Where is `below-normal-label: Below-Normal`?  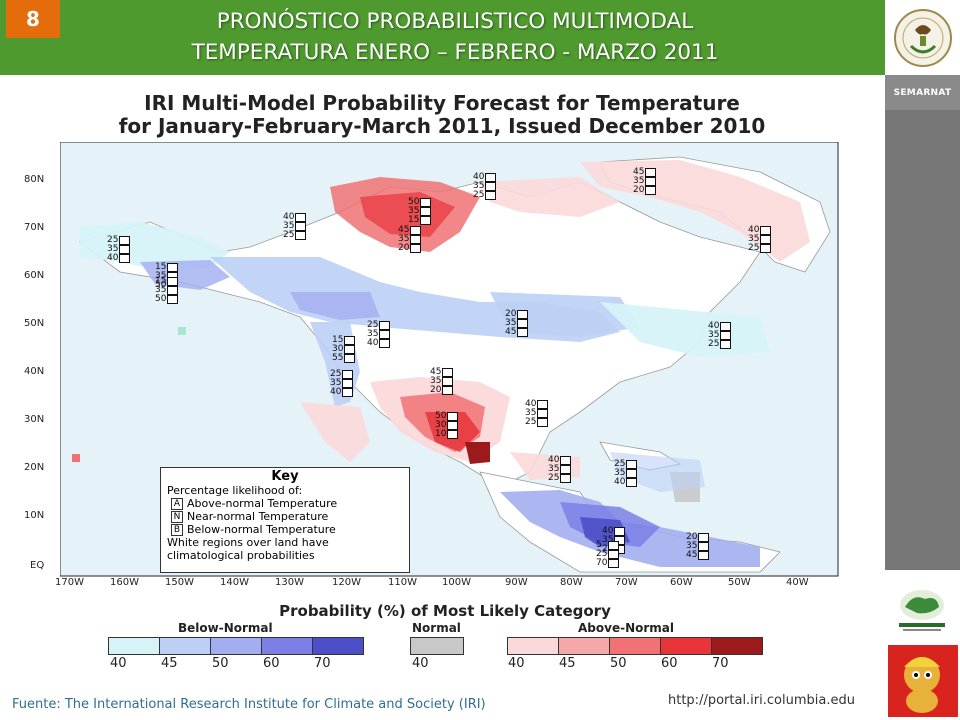
below-normal-label: Below-Normal is located at coordinates (225, 628).